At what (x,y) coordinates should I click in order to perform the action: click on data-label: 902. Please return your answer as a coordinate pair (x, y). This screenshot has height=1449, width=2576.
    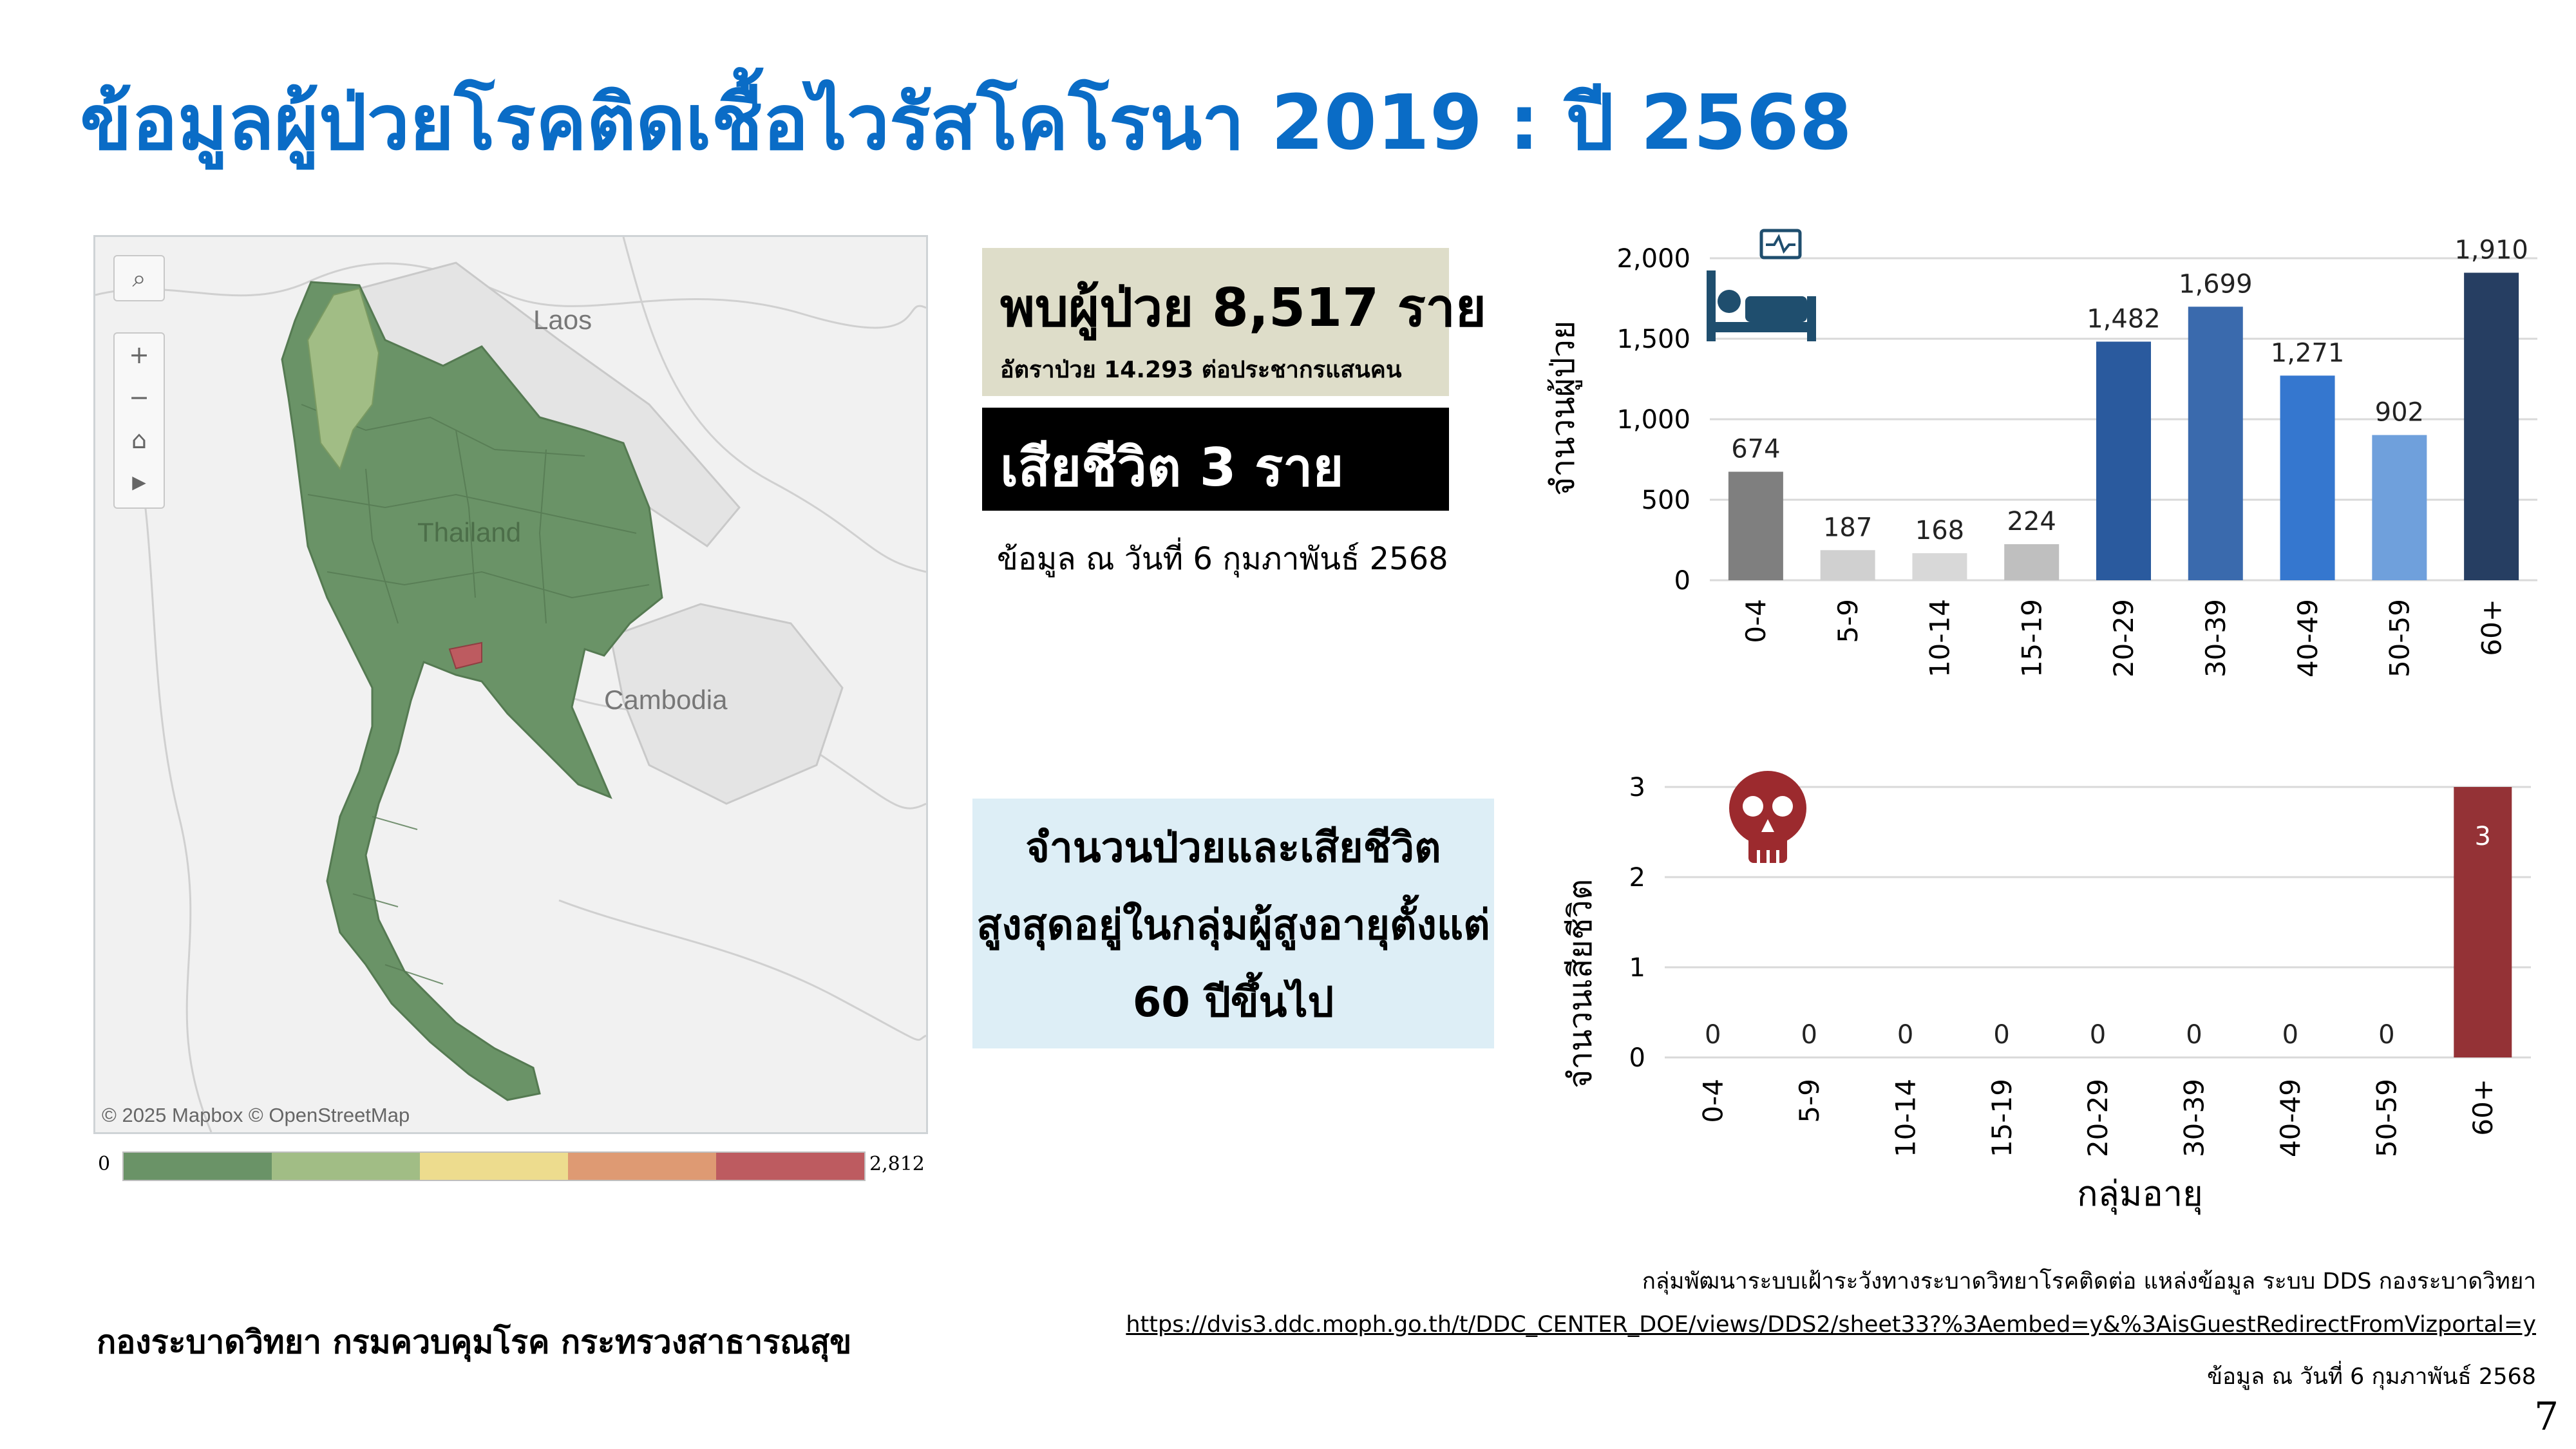
    Looking at the image, I should click on (2399, 413).